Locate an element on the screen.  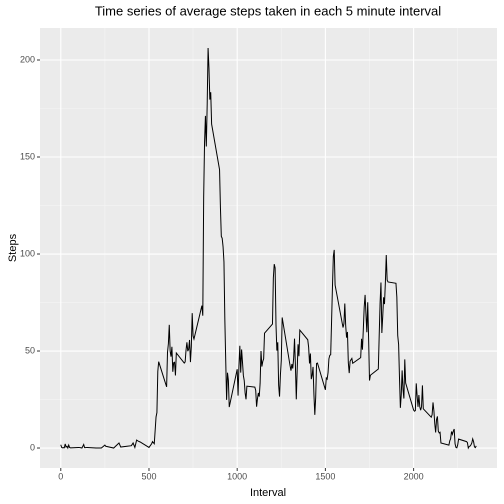
y-tick-label: 100 is located at coordinates (27, 253).